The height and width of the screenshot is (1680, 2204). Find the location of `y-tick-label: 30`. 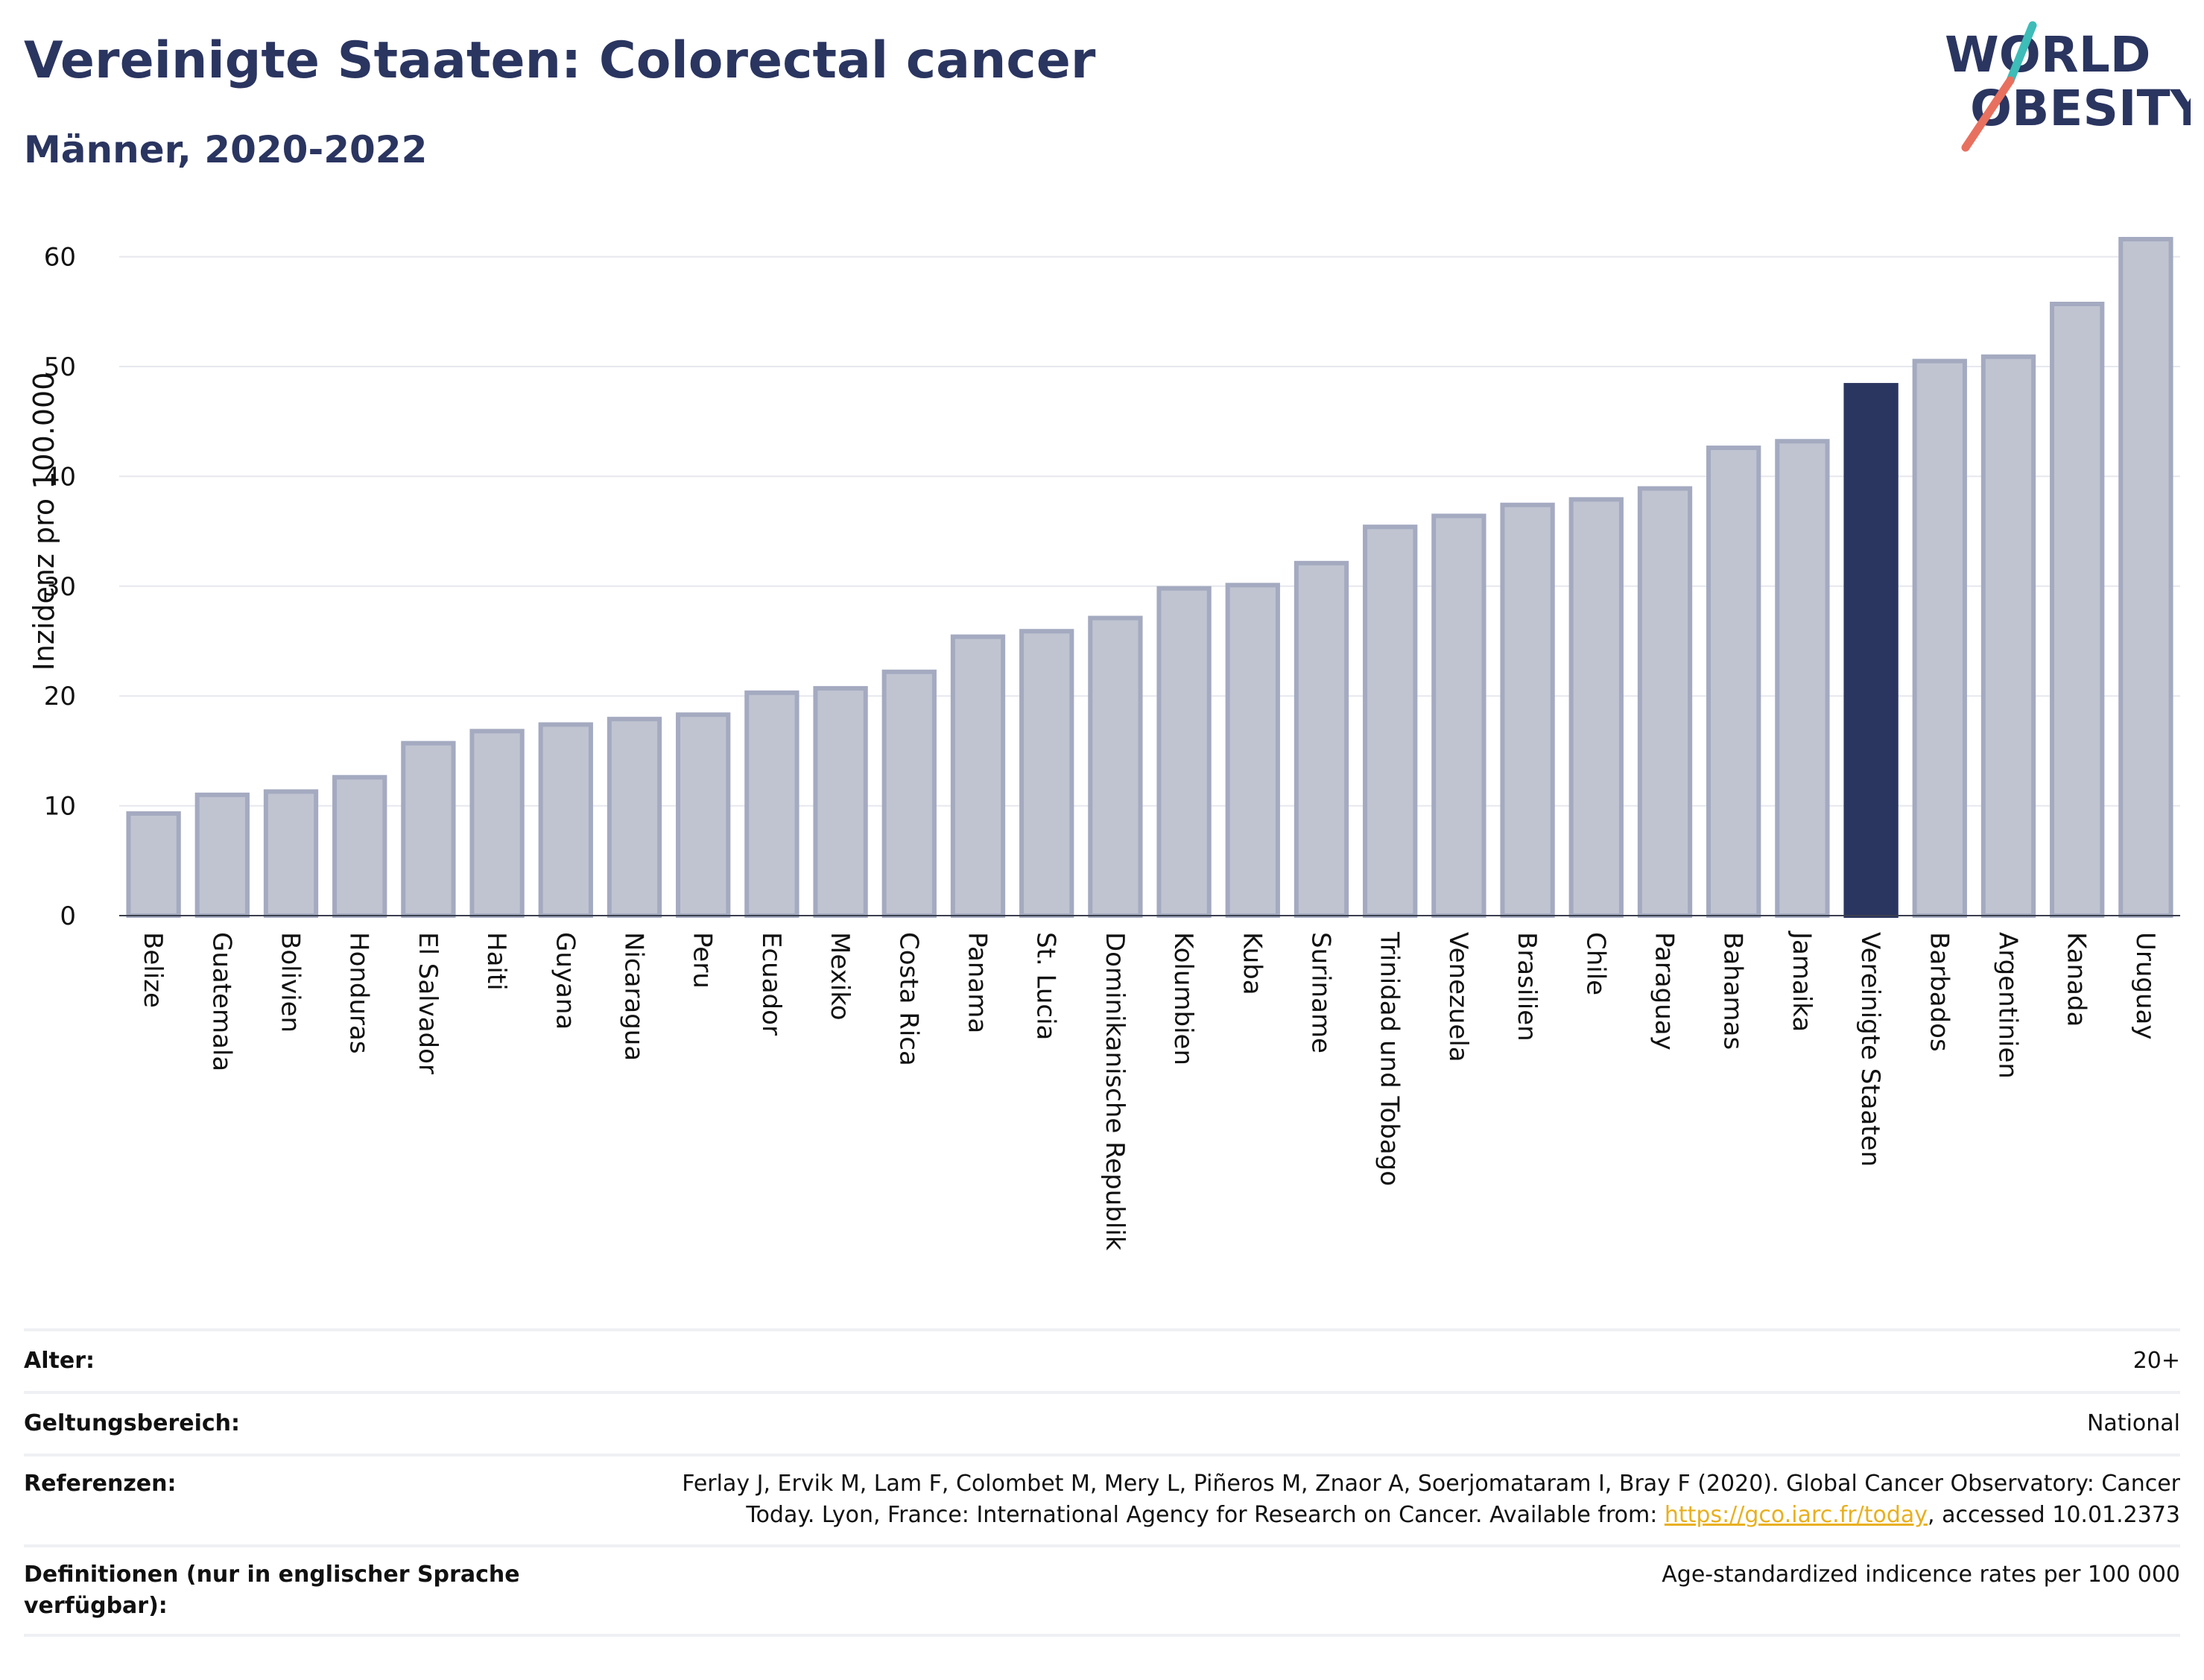

y-tick-label: 30 is located at coordinates (60, 587).